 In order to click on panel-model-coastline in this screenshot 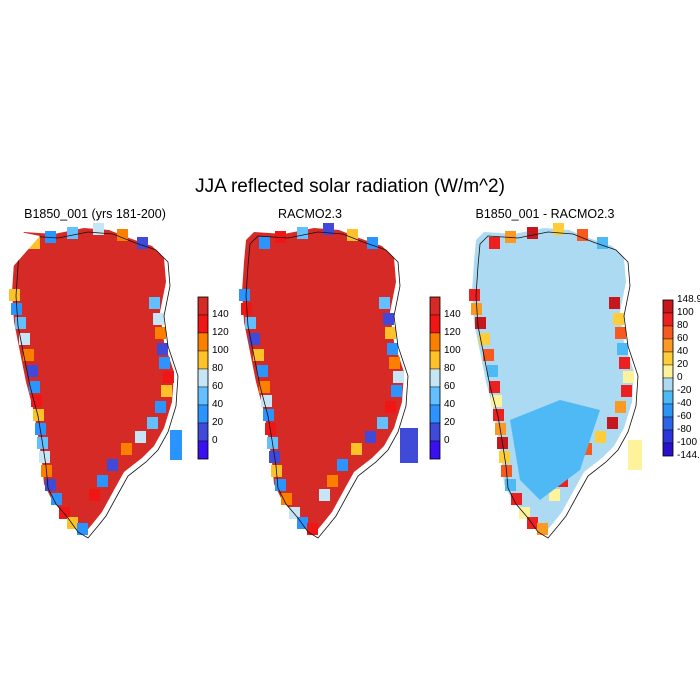, I will do `click(97, 385)`.